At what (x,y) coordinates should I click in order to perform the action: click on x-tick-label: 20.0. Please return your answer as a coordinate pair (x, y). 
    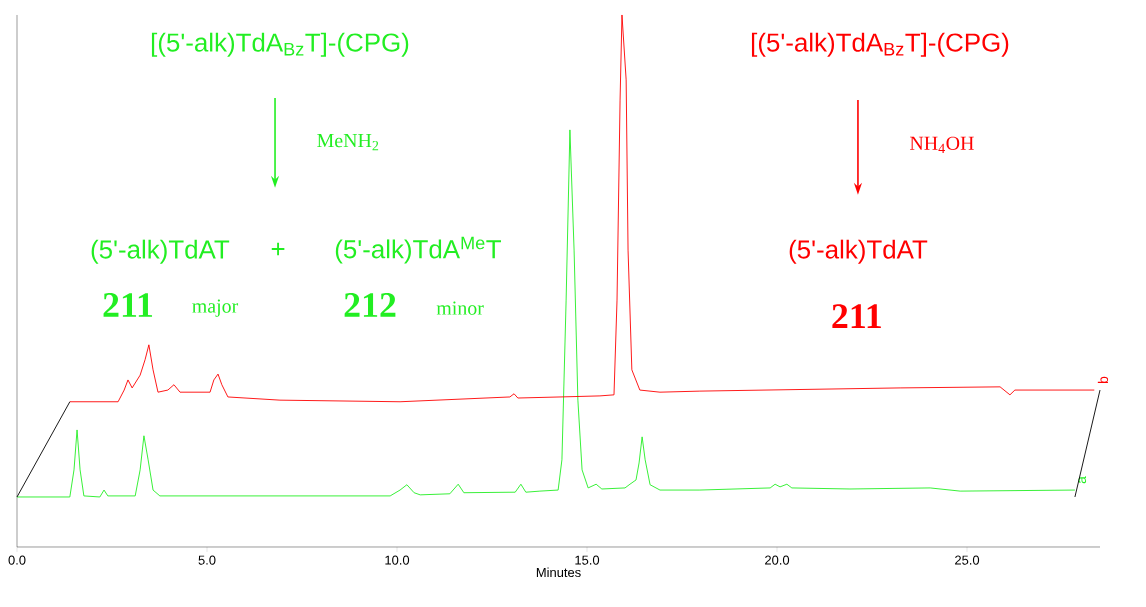
    Looking at the image, I should click on (777, 560).